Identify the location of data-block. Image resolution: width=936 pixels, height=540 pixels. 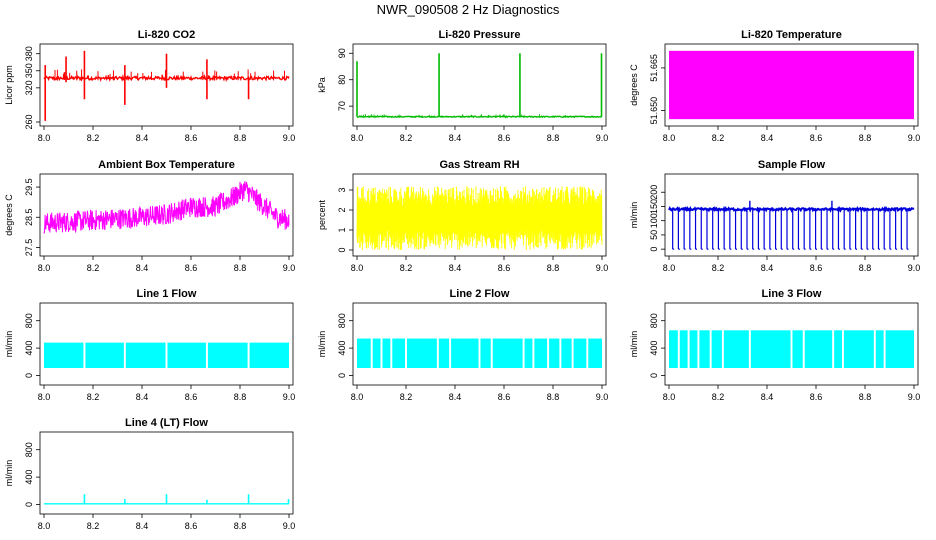
(791, 85).